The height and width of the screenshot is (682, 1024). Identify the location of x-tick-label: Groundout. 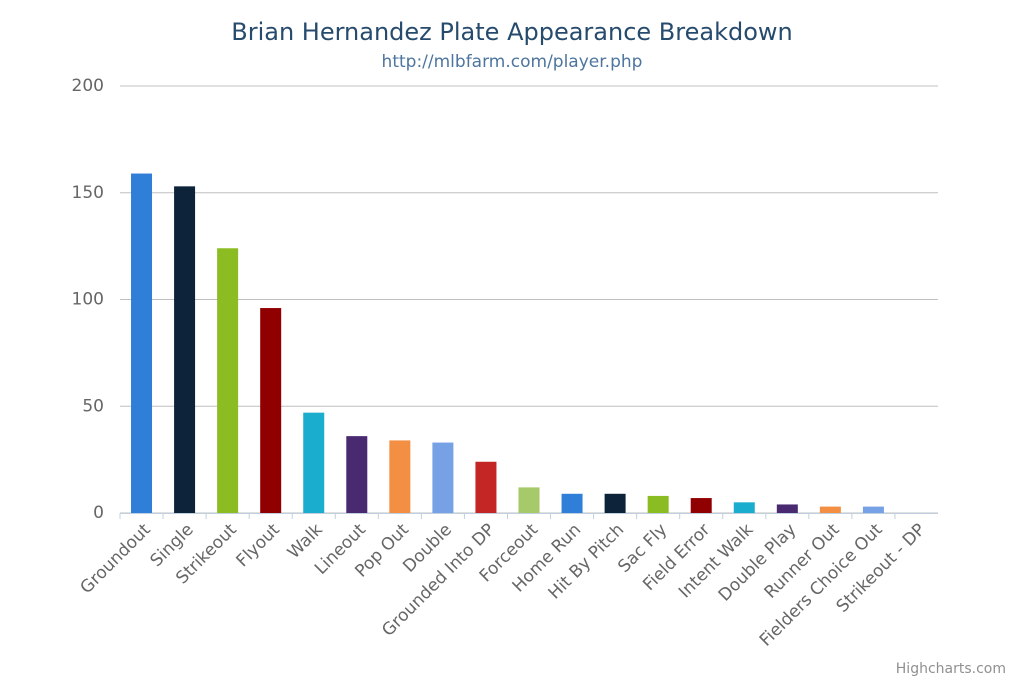
(116, 559).